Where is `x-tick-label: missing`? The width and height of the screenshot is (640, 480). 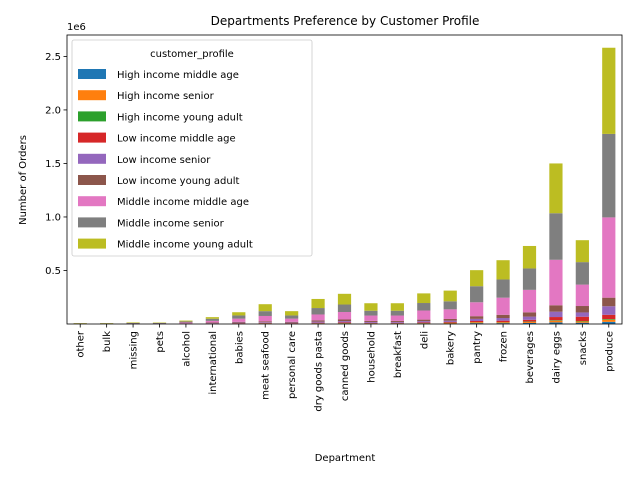 x-tick-label: missing is located at coordinates (134, 350).